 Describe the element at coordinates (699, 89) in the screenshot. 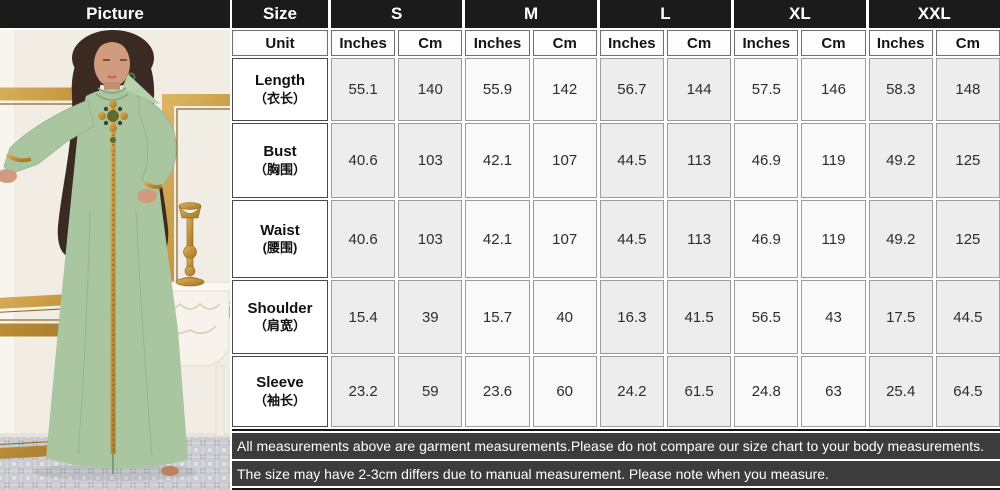

I see `table-cell: 144` at that location.